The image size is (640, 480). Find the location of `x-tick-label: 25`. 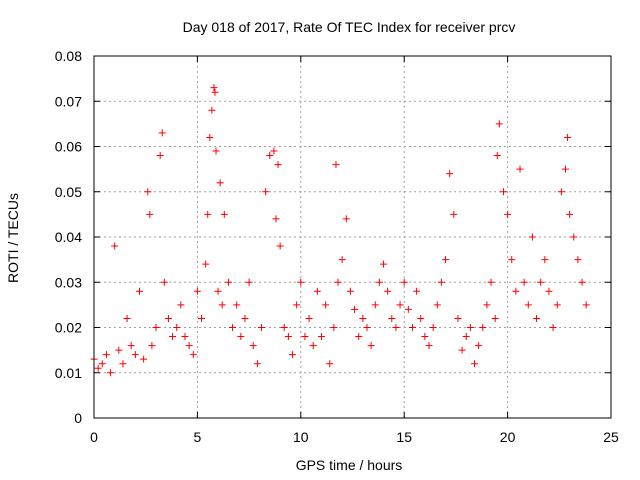

x-tick-label: 25 is located at coordinates (611, 437).